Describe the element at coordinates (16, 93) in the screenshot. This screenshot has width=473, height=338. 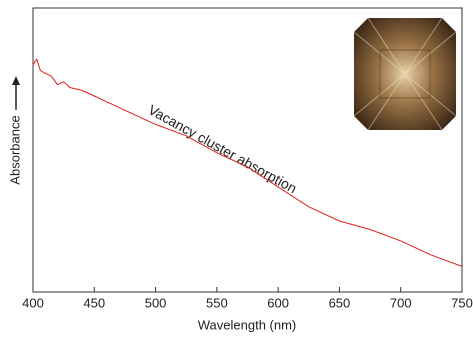
I see `y-arrow` at that location.